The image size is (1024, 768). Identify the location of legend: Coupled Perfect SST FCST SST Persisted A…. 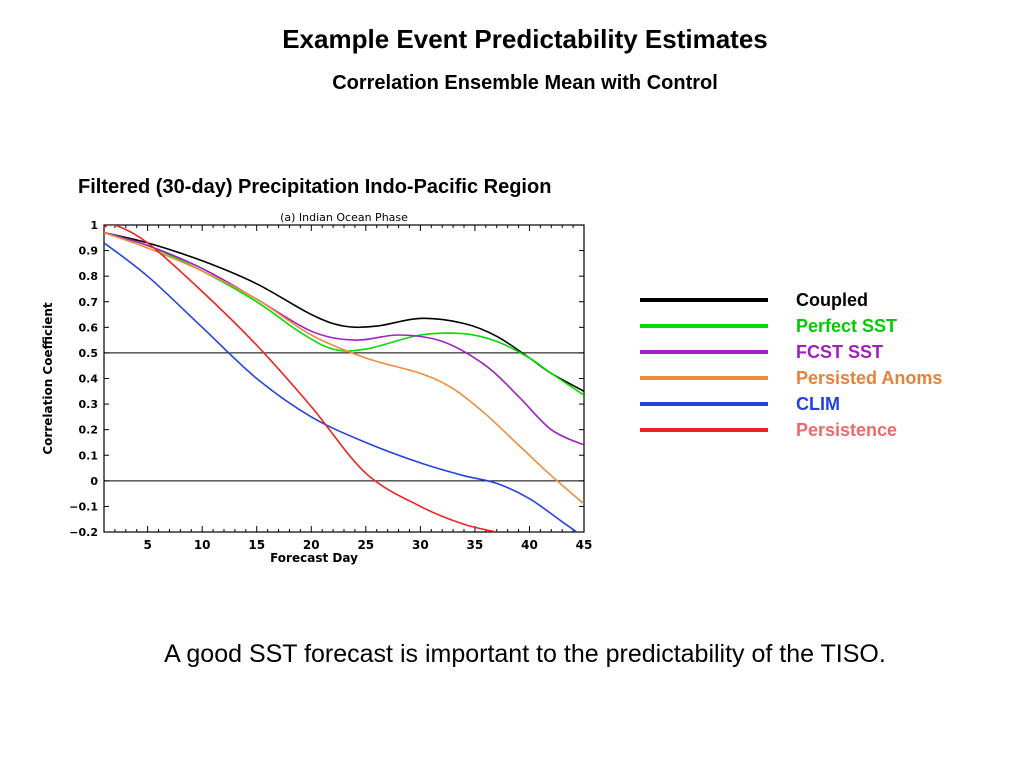
(810, 365).